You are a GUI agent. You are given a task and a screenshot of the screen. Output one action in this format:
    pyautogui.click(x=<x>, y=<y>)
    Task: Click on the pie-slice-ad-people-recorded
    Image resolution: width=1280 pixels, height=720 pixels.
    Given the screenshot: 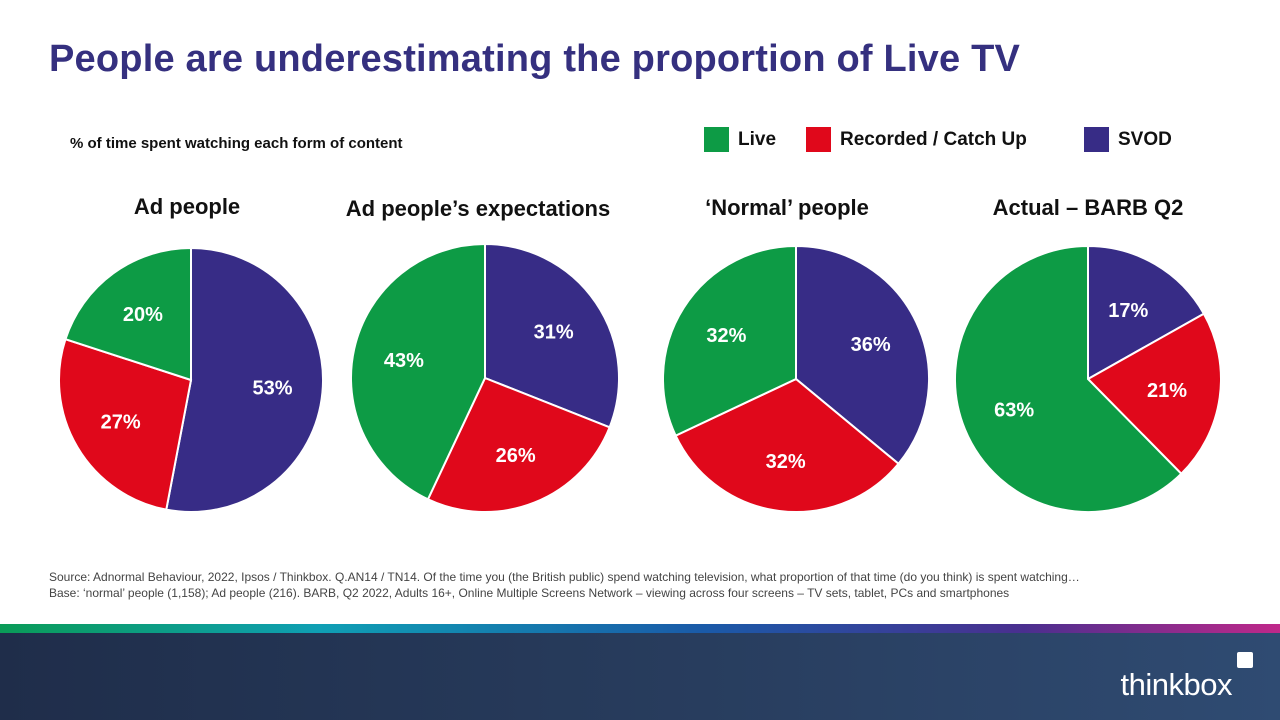 What is the action you would take?
    pyautogui.click(x=125, y=424)
    